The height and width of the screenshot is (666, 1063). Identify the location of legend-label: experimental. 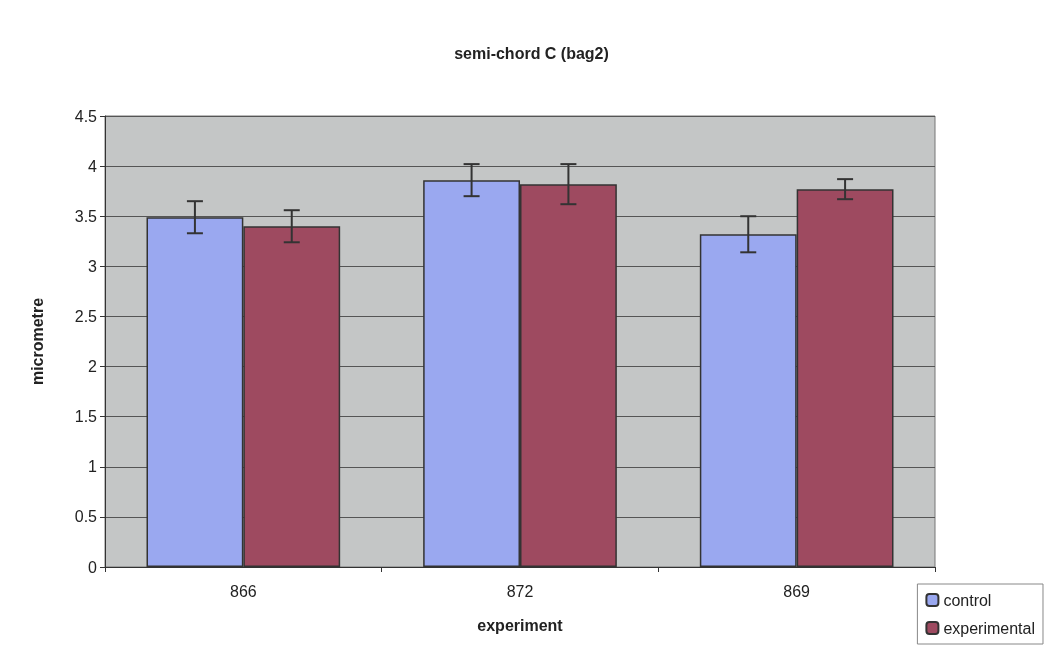
(989, 628).